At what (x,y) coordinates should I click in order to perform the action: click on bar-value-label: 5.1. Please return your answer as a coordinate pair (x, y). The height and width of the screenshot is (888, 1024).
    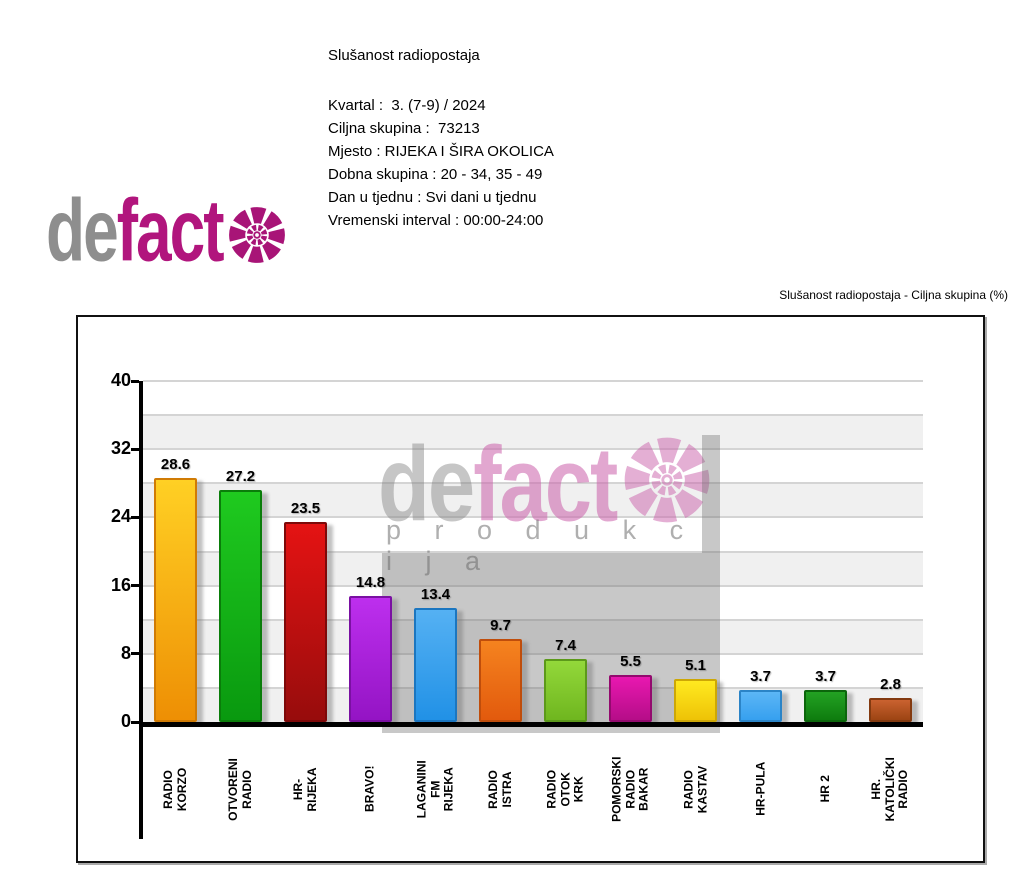
    Looking at the image, I should click on (695, 665).